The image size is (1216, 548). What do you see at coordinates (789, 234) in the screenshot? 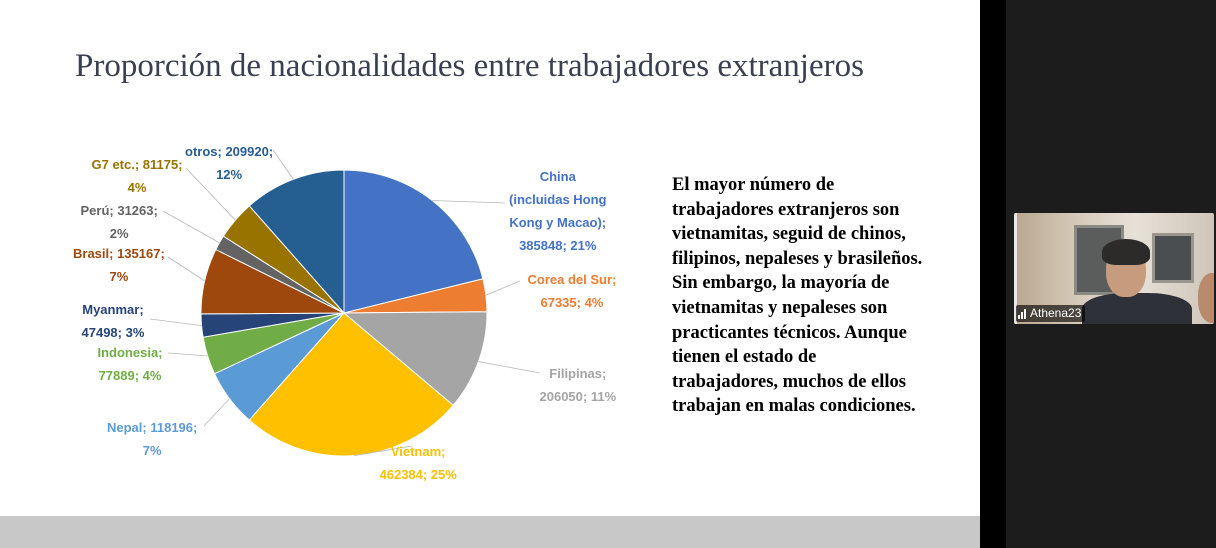
I see `body-text-line: vietnamitas, seguid de chinos,` at bounding box center [789, 234].